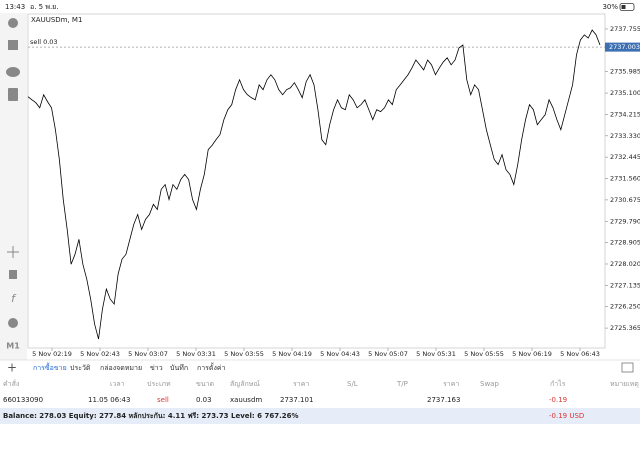 Image resolution: width=640 pixels, height=451 pixels. I want to click on column-header: ประเภท, so click(159, 384).